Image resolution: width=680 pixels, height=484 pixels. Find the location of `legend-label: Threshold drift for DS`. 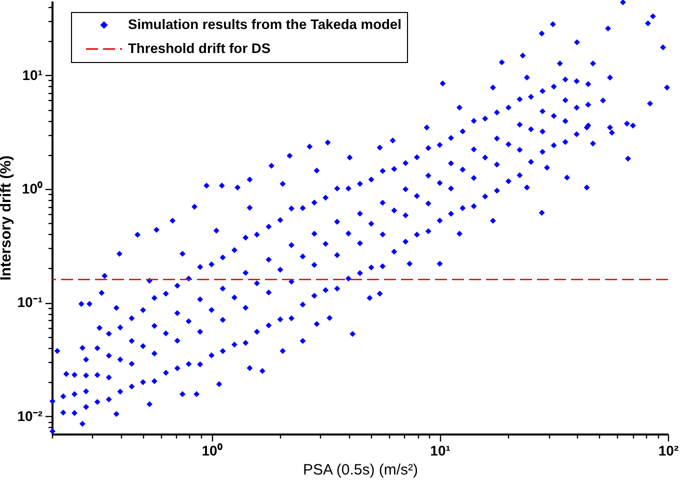

legend-label: Threshold drift for DS is located at coordinates (199, 48).